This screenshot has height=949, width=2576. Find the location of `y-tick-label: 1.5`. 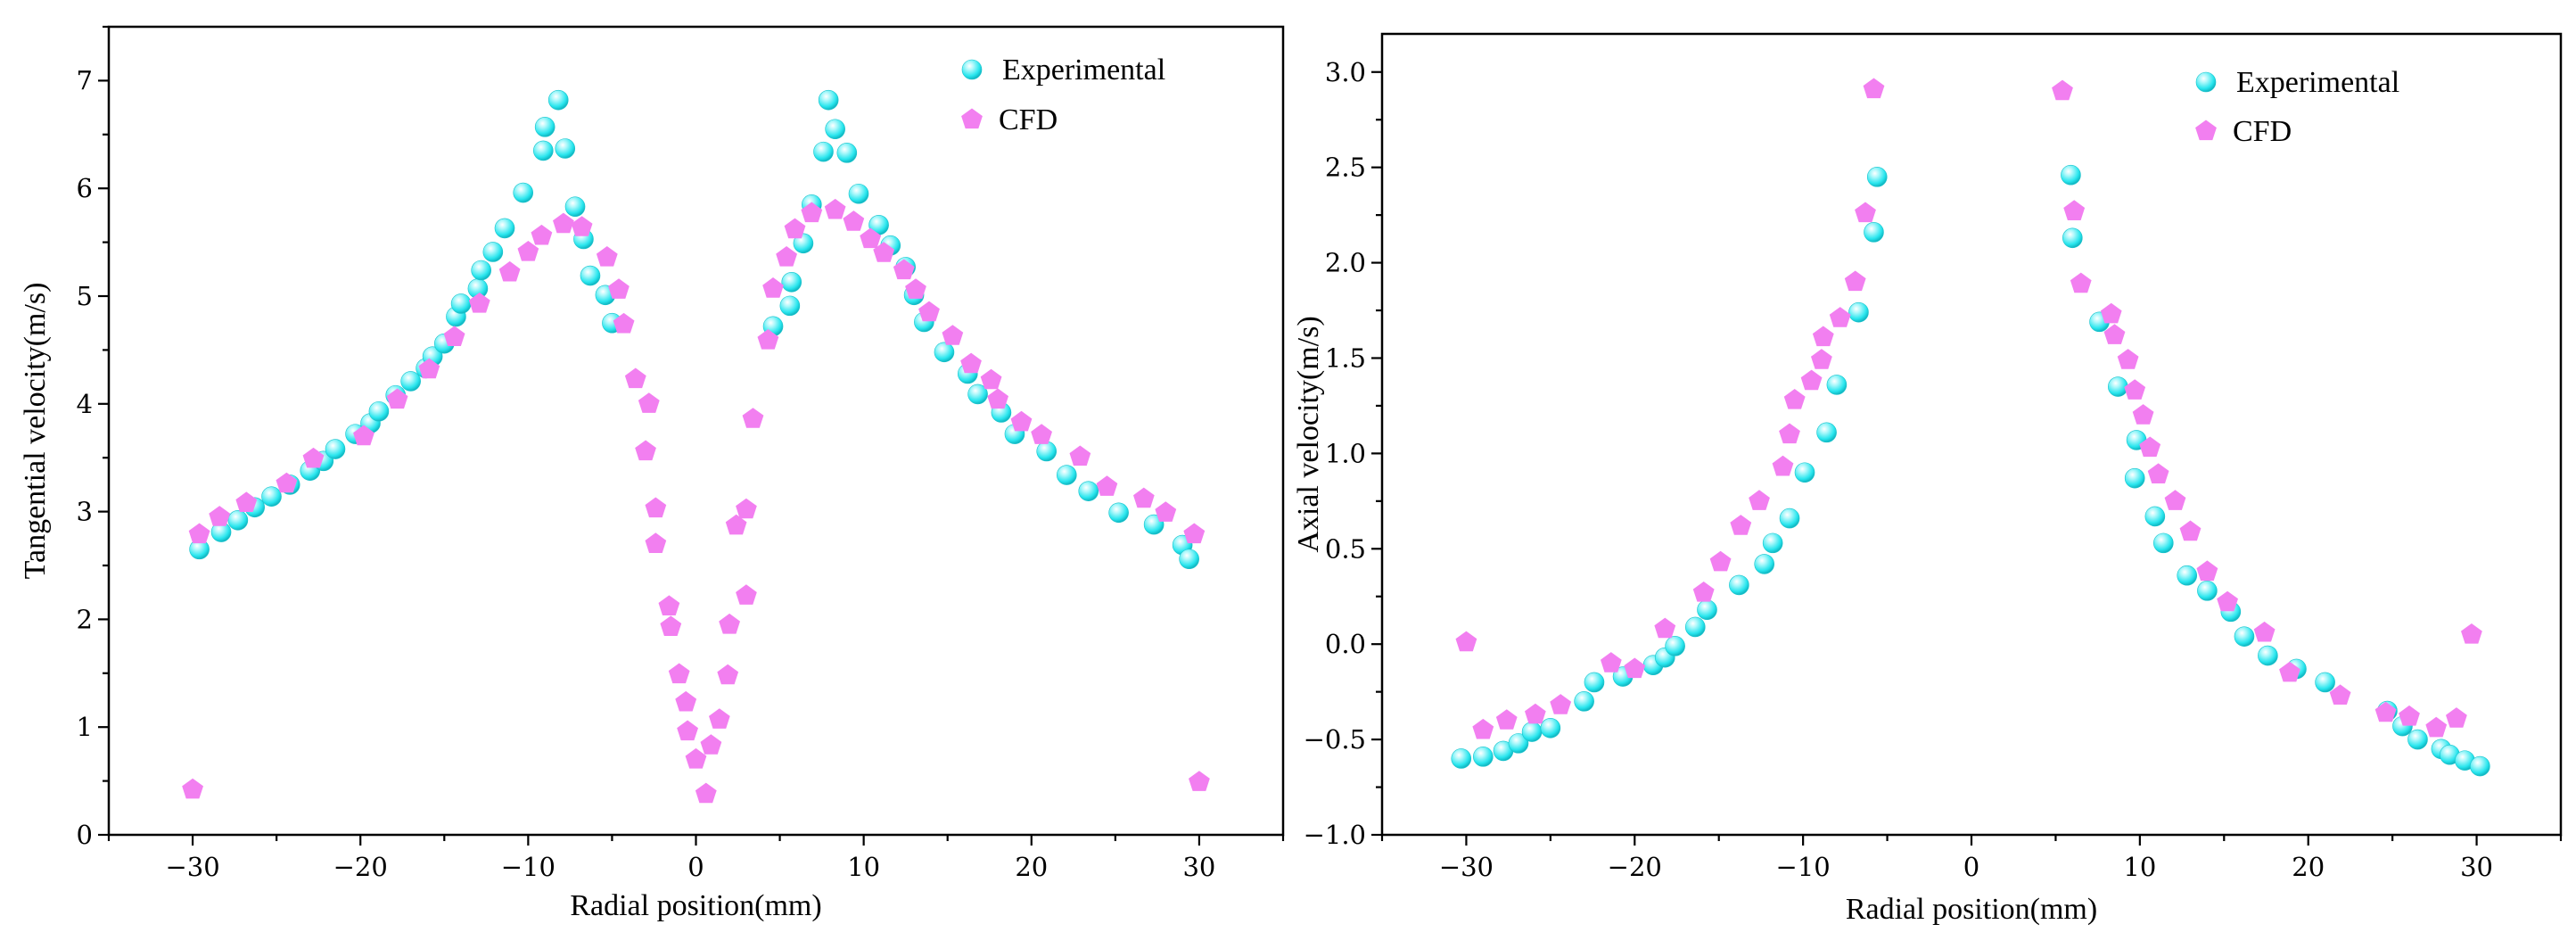

y-tick-label: 1.5 is located at coordinates (1345, 357).